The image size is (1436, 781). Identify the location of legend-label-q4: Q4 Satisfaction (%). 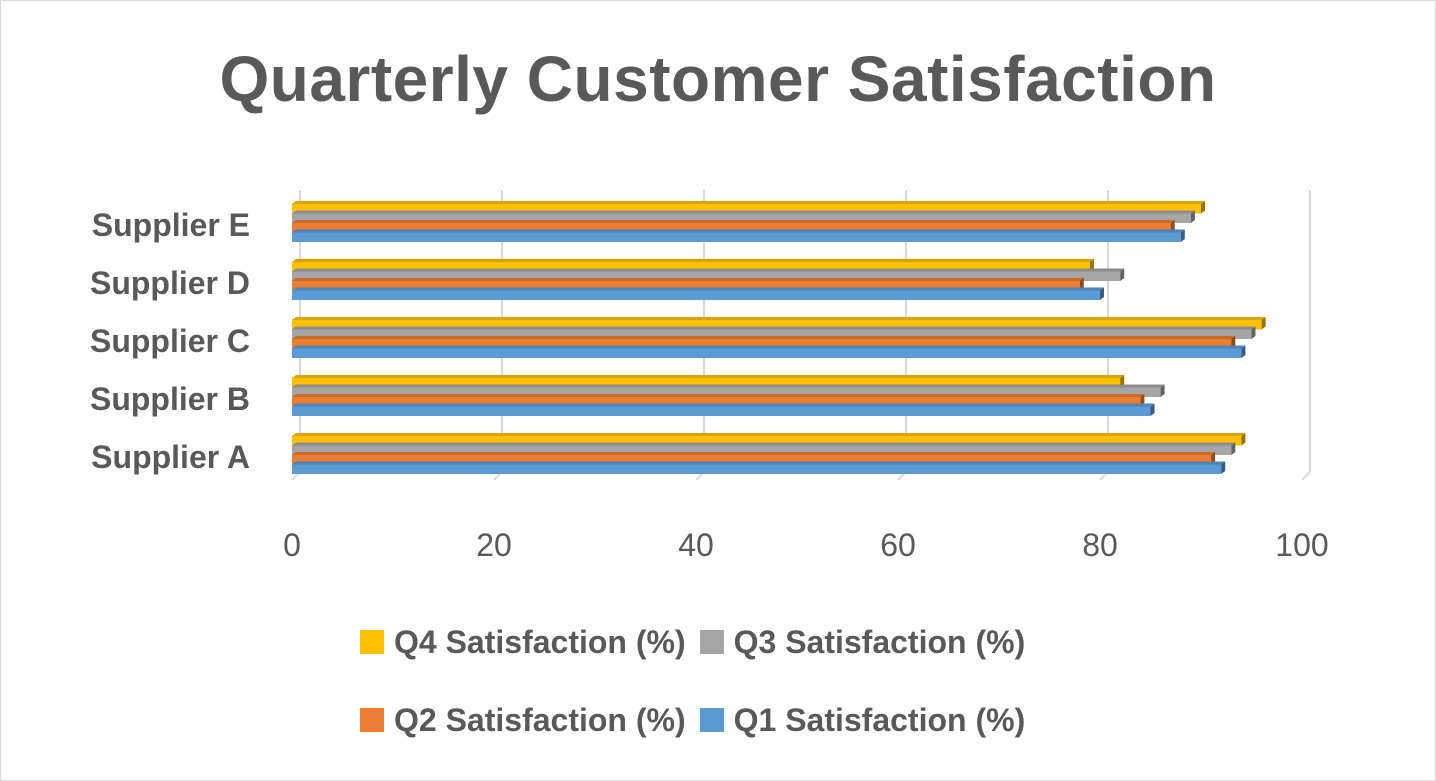
(540, 641).